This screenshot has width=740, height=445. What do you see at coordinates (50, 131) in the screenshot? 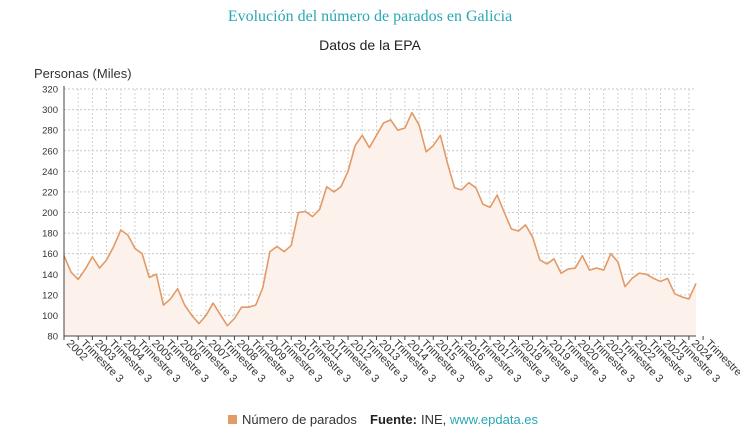
I see `y-tick-label: 280` at bounding box center [50, 131].